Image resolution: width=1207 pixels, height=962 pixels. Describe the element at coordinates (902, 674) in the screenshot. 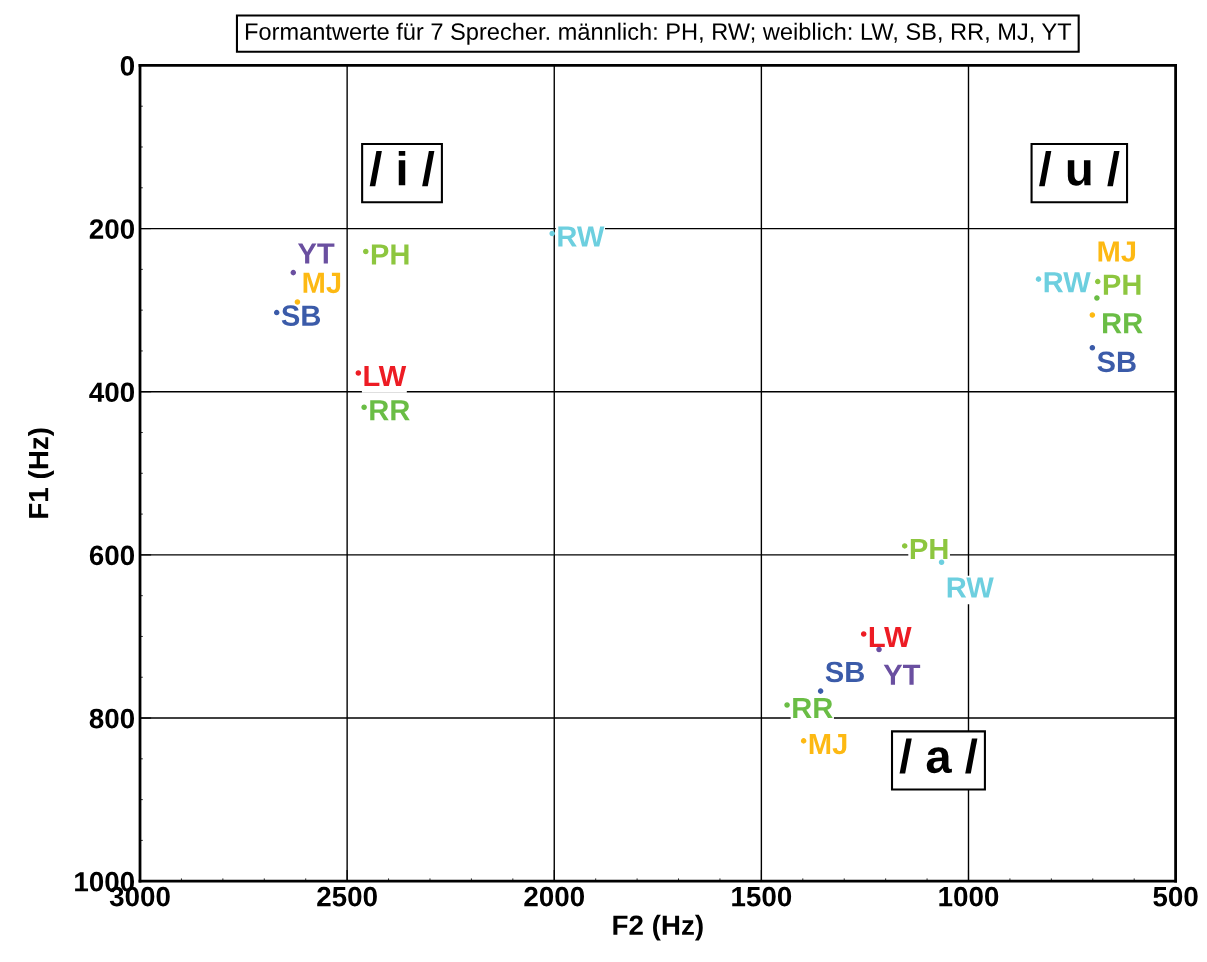

I see `text: YT` at that location.